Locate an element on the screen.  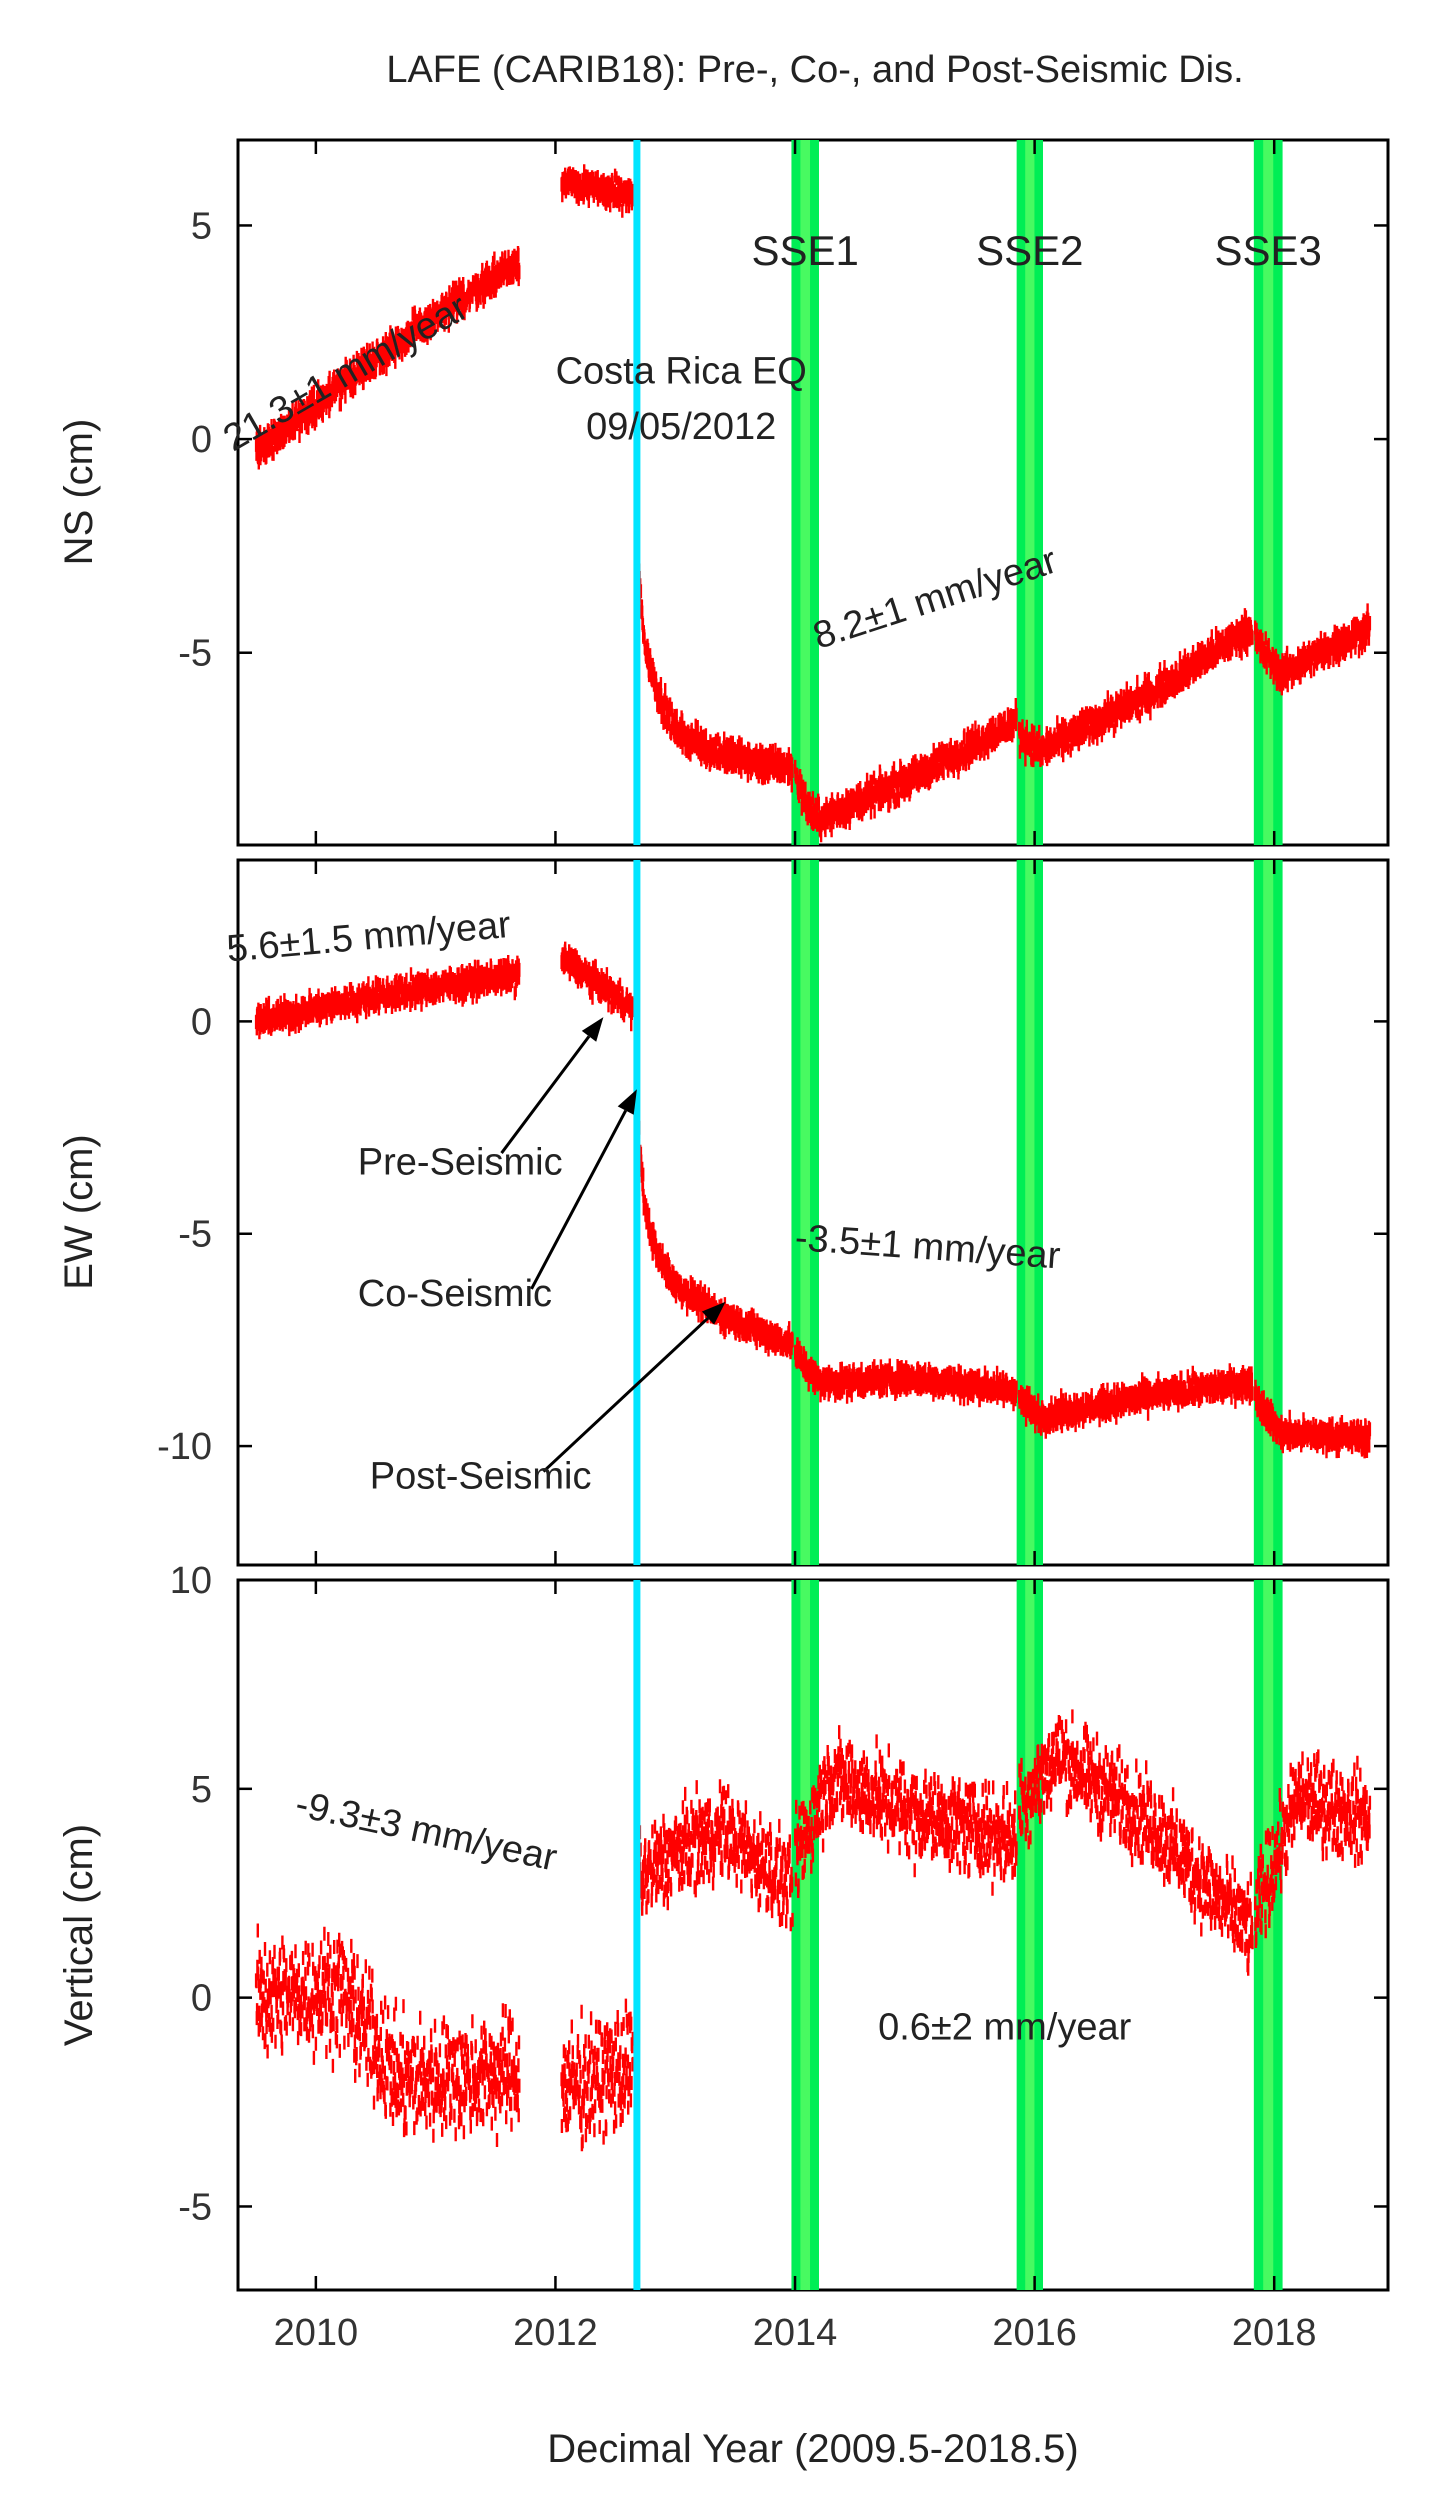
sse-core-1-ns is located at coordinates (805, 492).